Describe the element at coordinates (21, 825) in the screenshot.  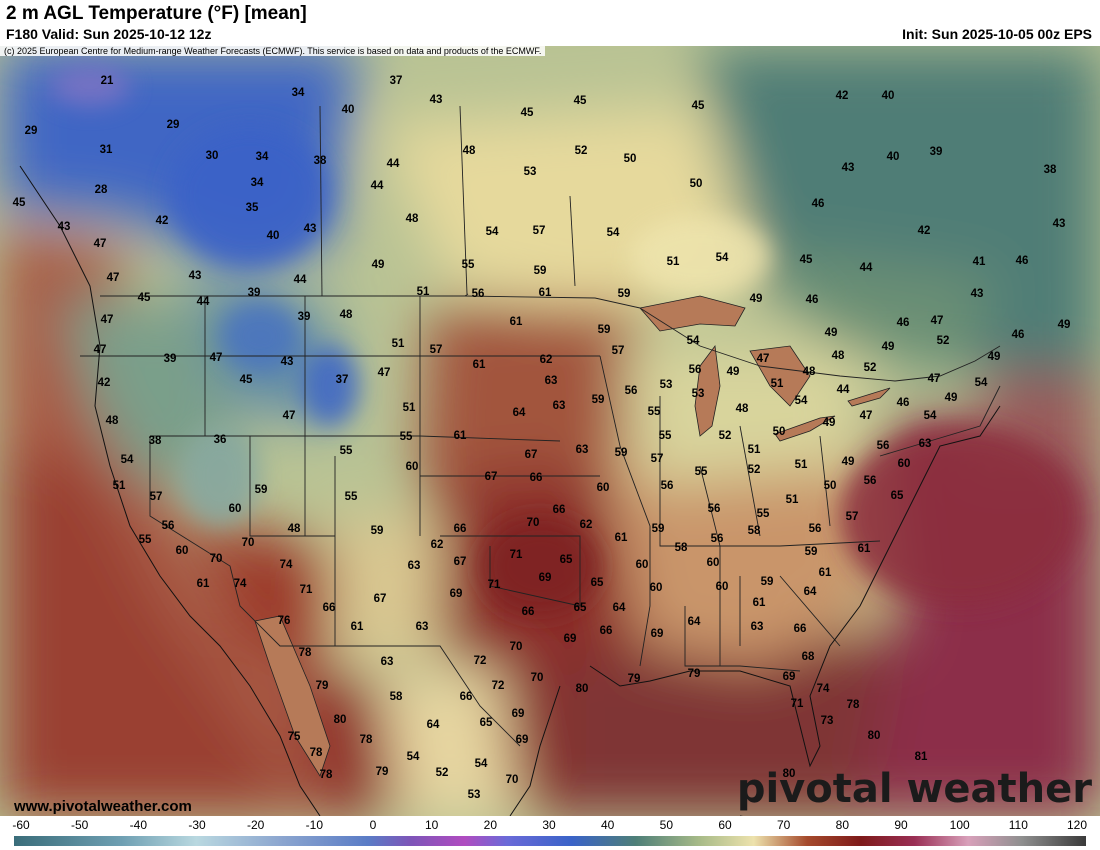
I see `scale-tick-label: -60` at that location.